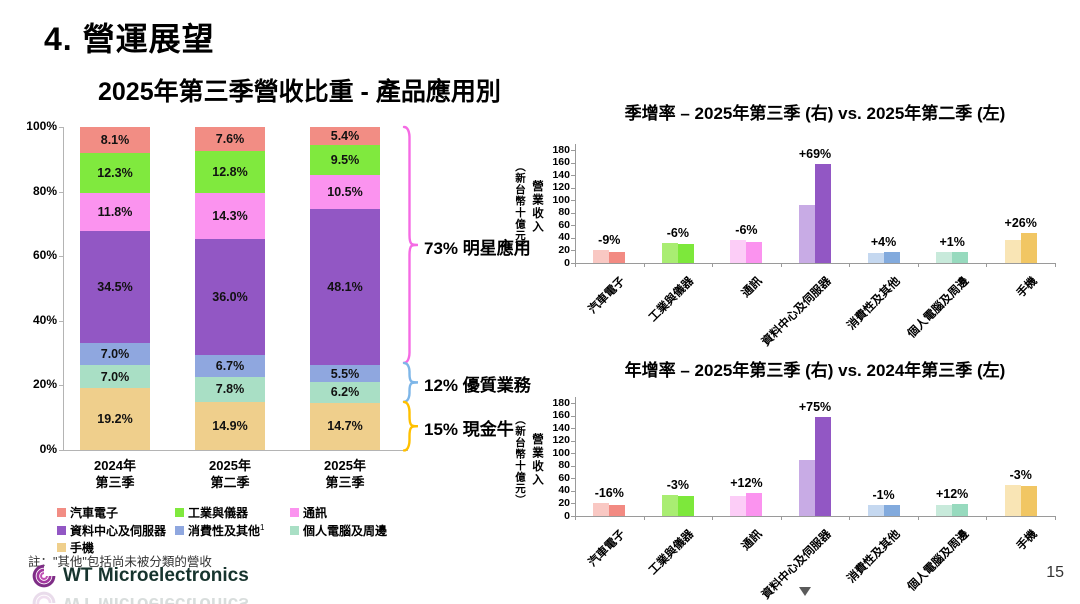 The height and width of the screenshot is (604, 1080). I want to click on category-label-line: 第二季, so click(230, 482).